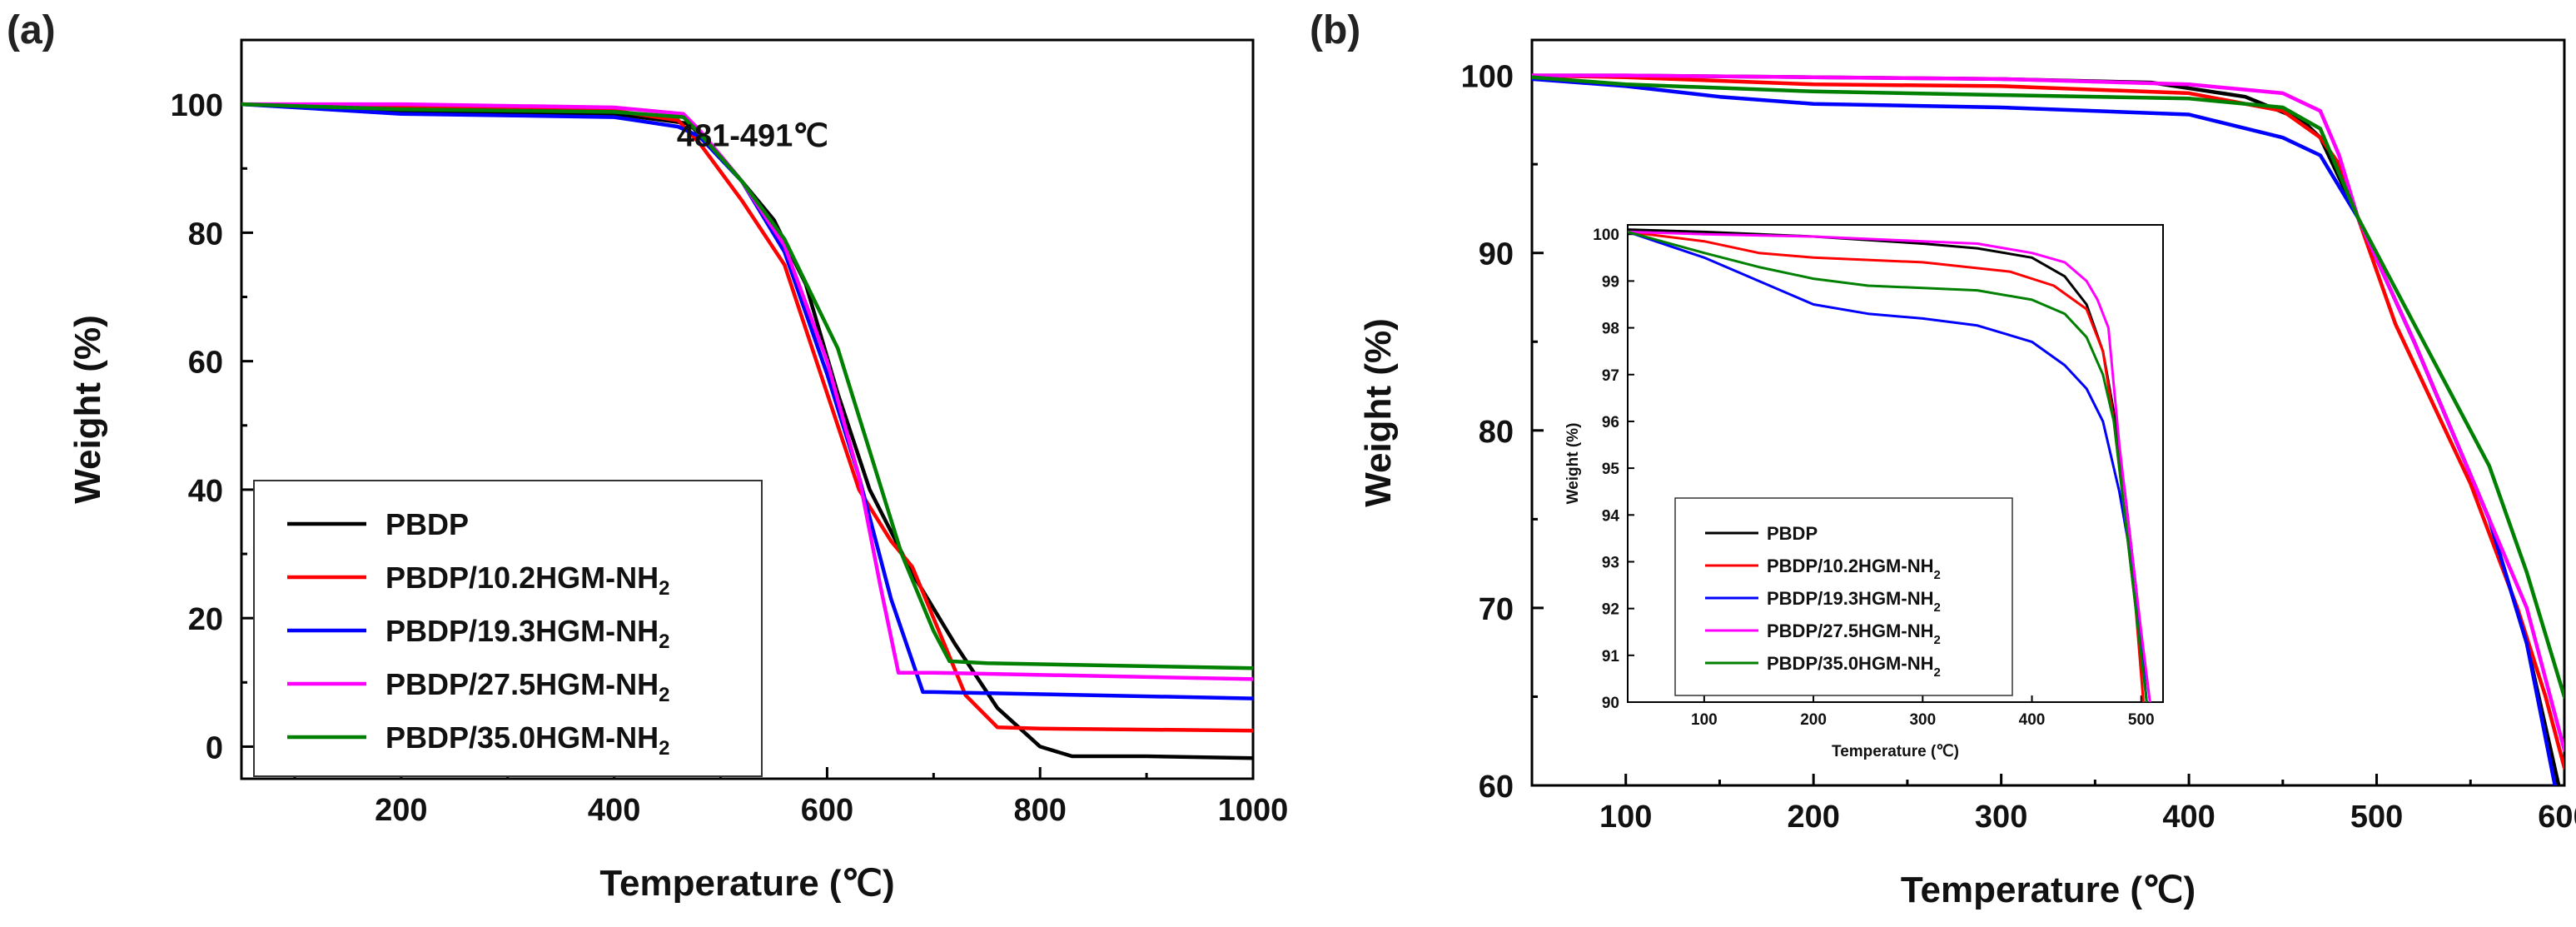  What do you see at coordinates (1496, 787) in the screenshot?
I see `panel-b-y-tick-label: 60` at bounding box center [1496, 787].